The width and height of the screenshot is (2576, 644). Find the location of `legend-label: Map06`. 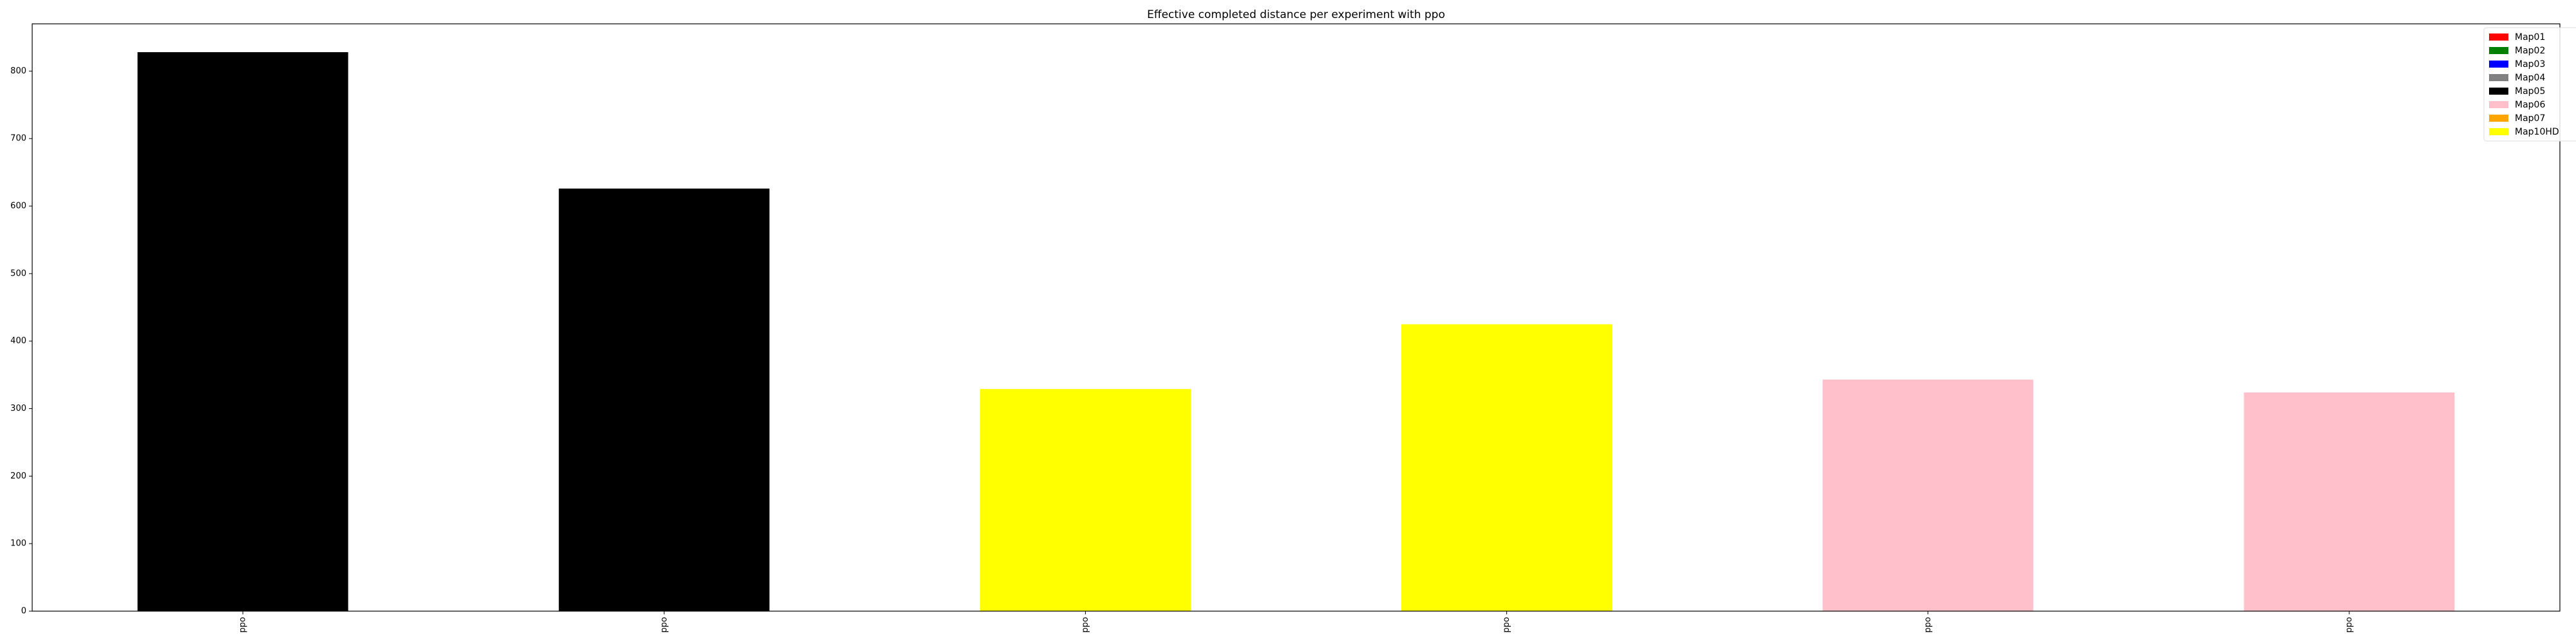

legend-label: Map06 is located at coordinates (2530, 105).